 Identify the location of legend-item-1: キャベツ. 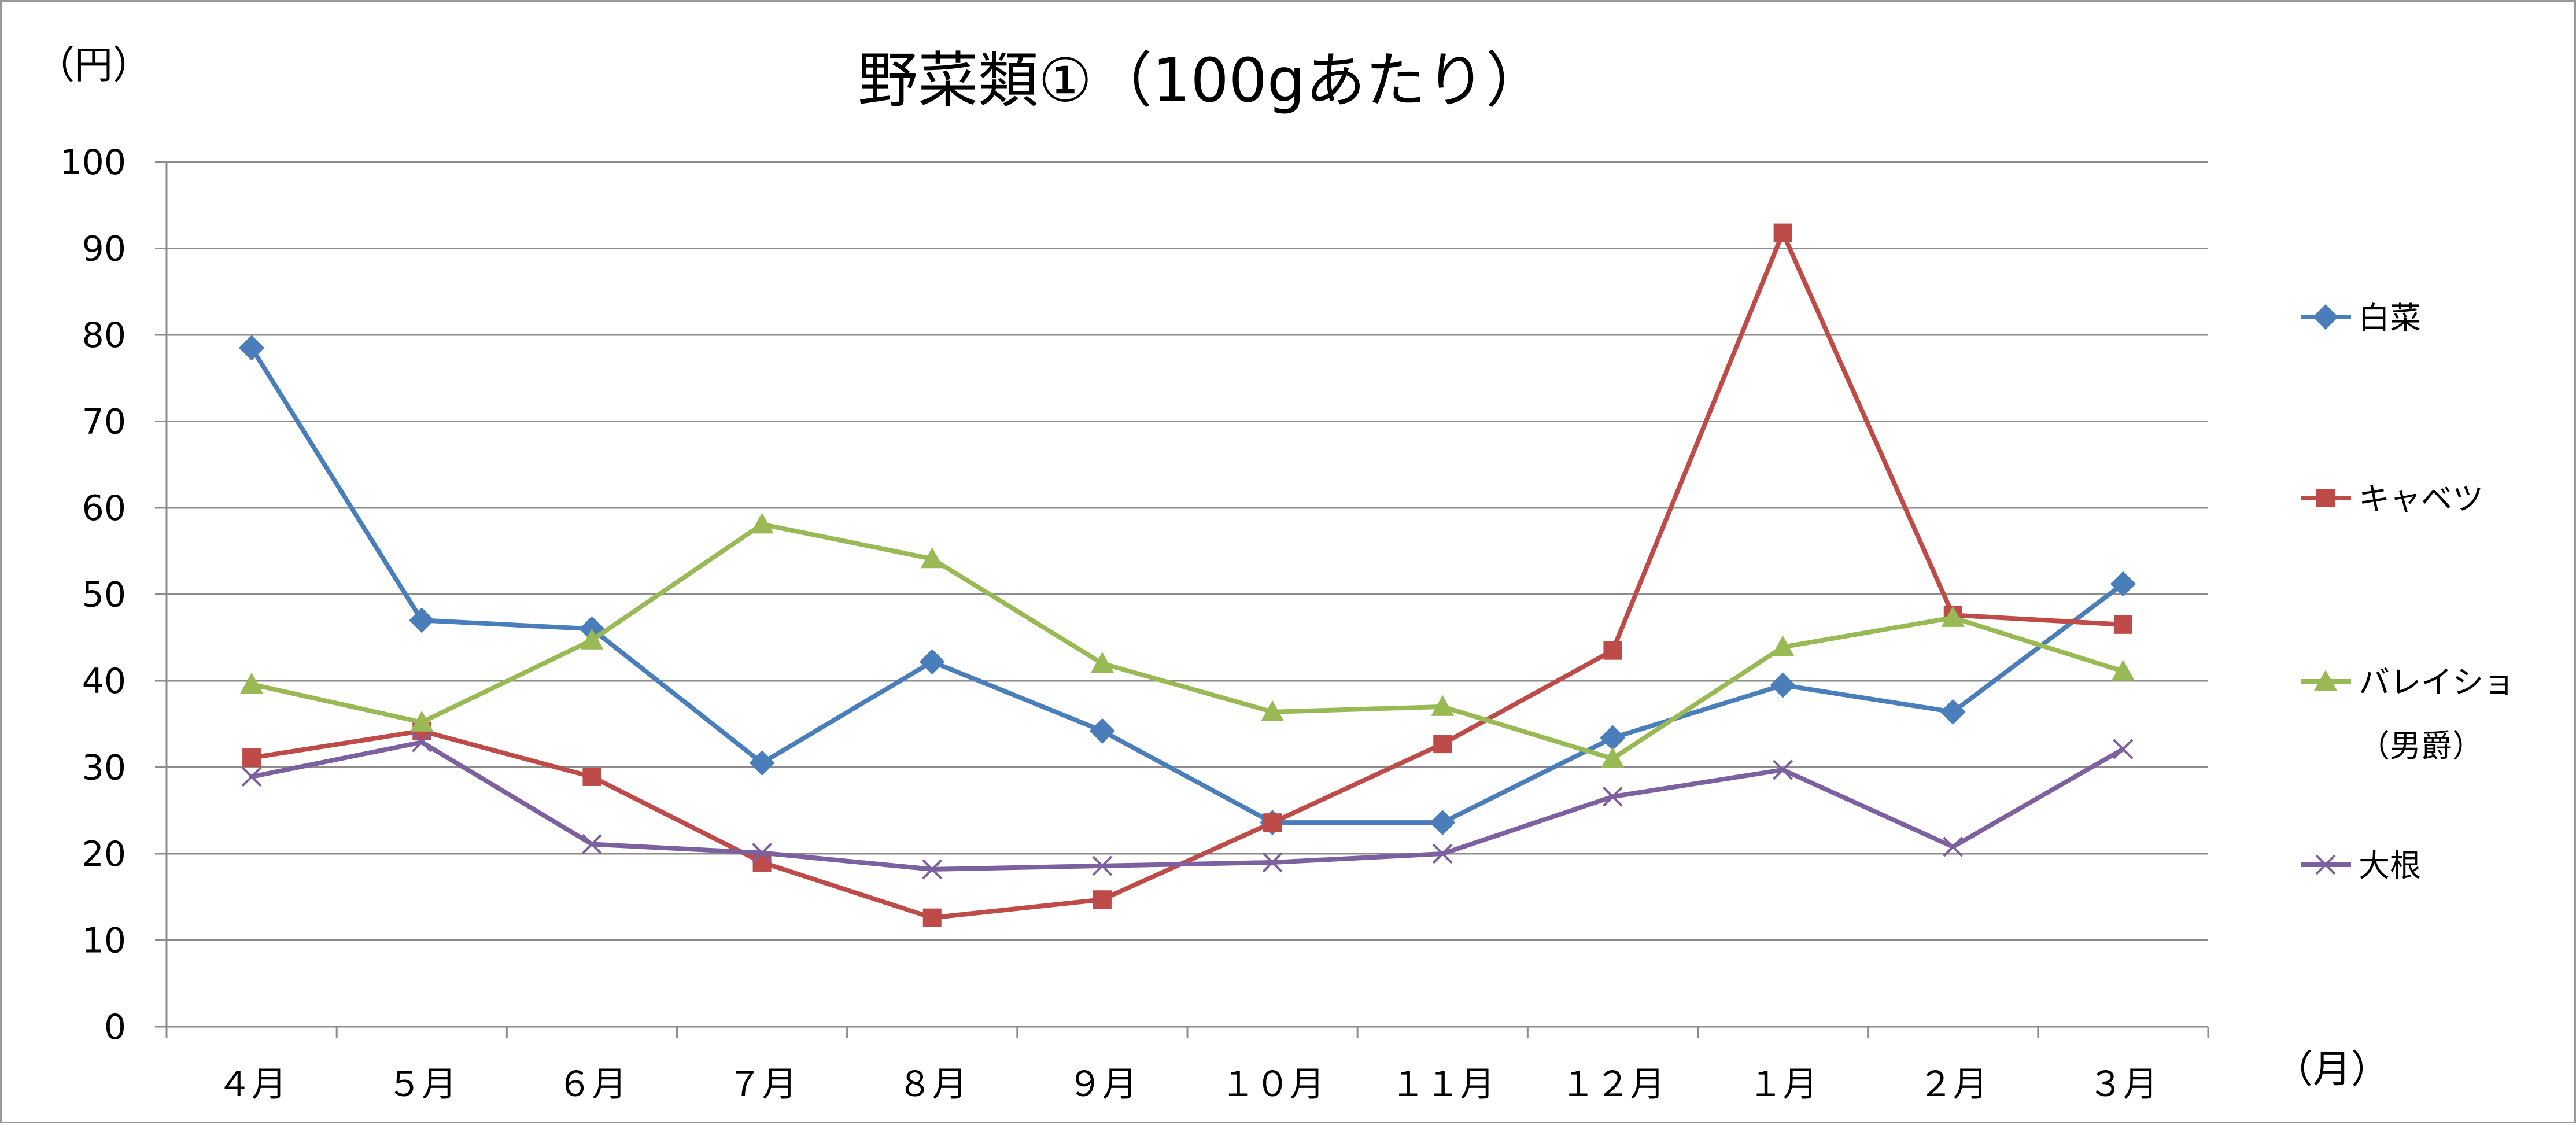
(2392, 499).